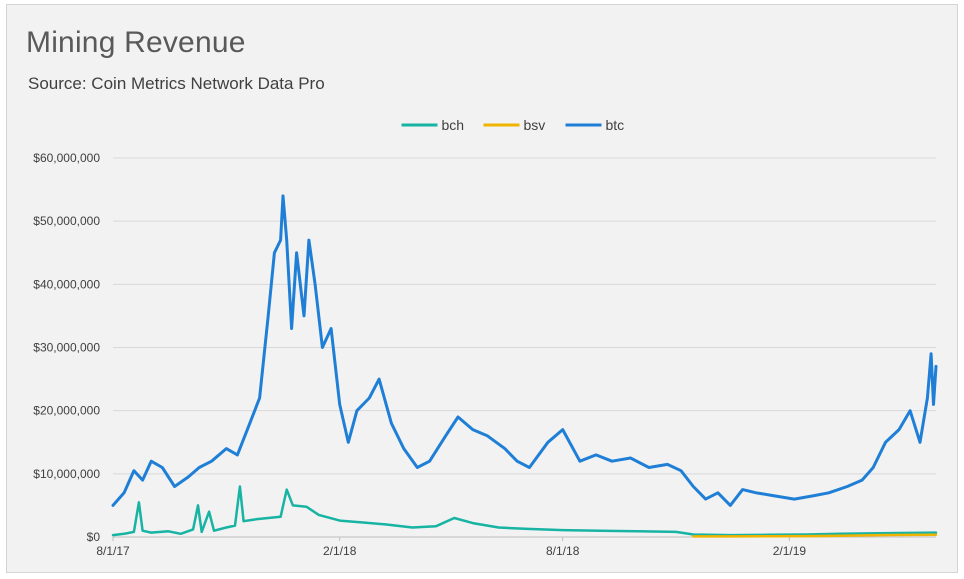  Describe the element at coordinates (615, 125) in the screenshot. I see `legend-label-btc: btc` at that location.